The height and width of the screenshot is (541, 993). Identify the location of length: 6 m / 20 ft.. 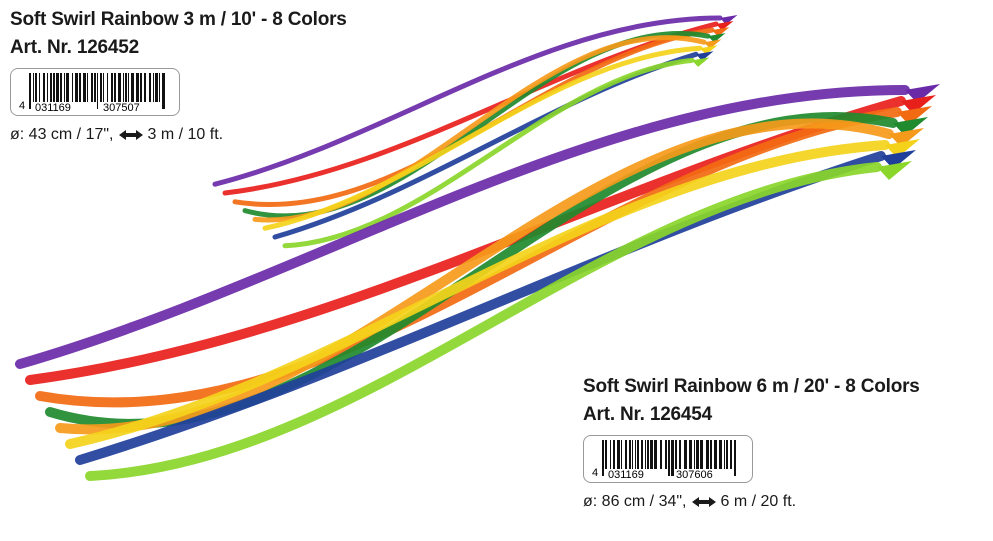
(758, 501).